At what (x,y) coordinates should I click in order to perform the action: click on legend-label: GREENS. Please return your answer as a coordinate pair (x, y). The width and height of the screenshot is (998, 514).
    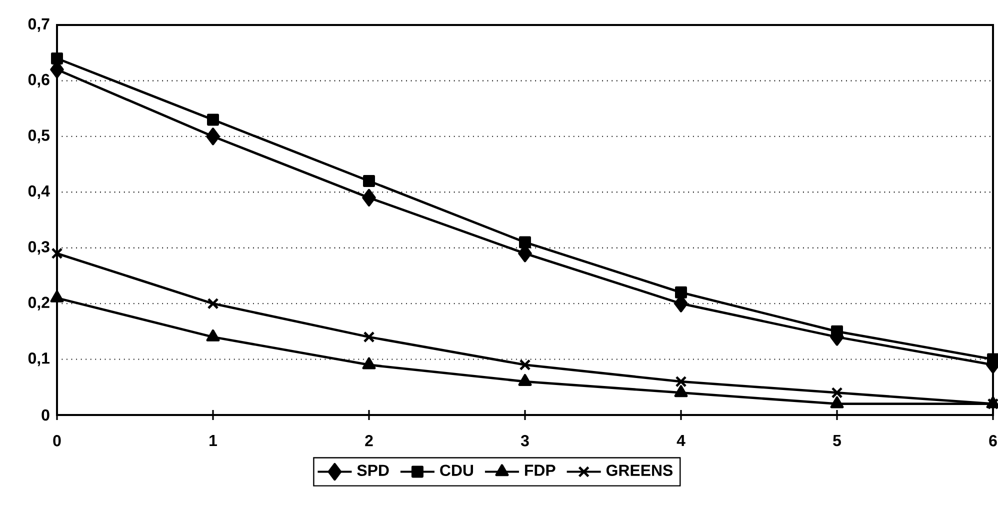
    Looking at the image, I should click on (639, 470).